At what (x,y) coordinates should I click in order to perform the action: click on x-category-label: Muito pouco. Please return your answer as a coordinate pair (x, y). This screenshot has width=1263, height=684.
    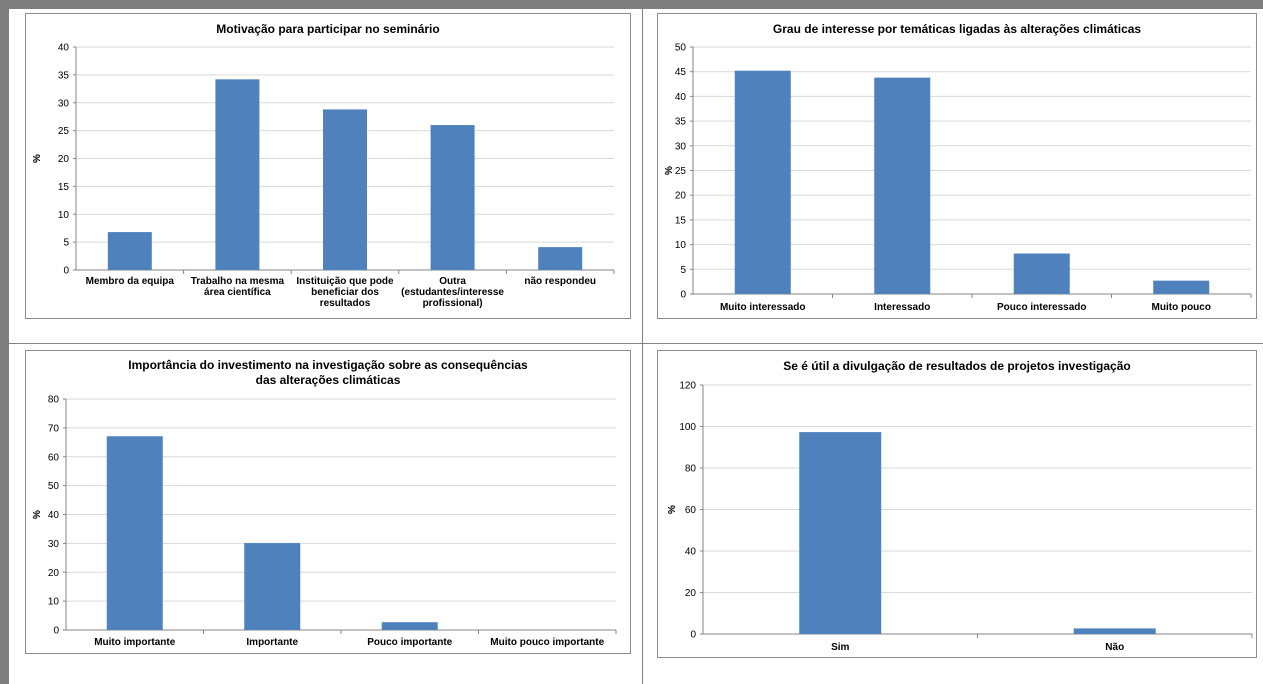
    Looking at the image, I should click on (1181, 307).